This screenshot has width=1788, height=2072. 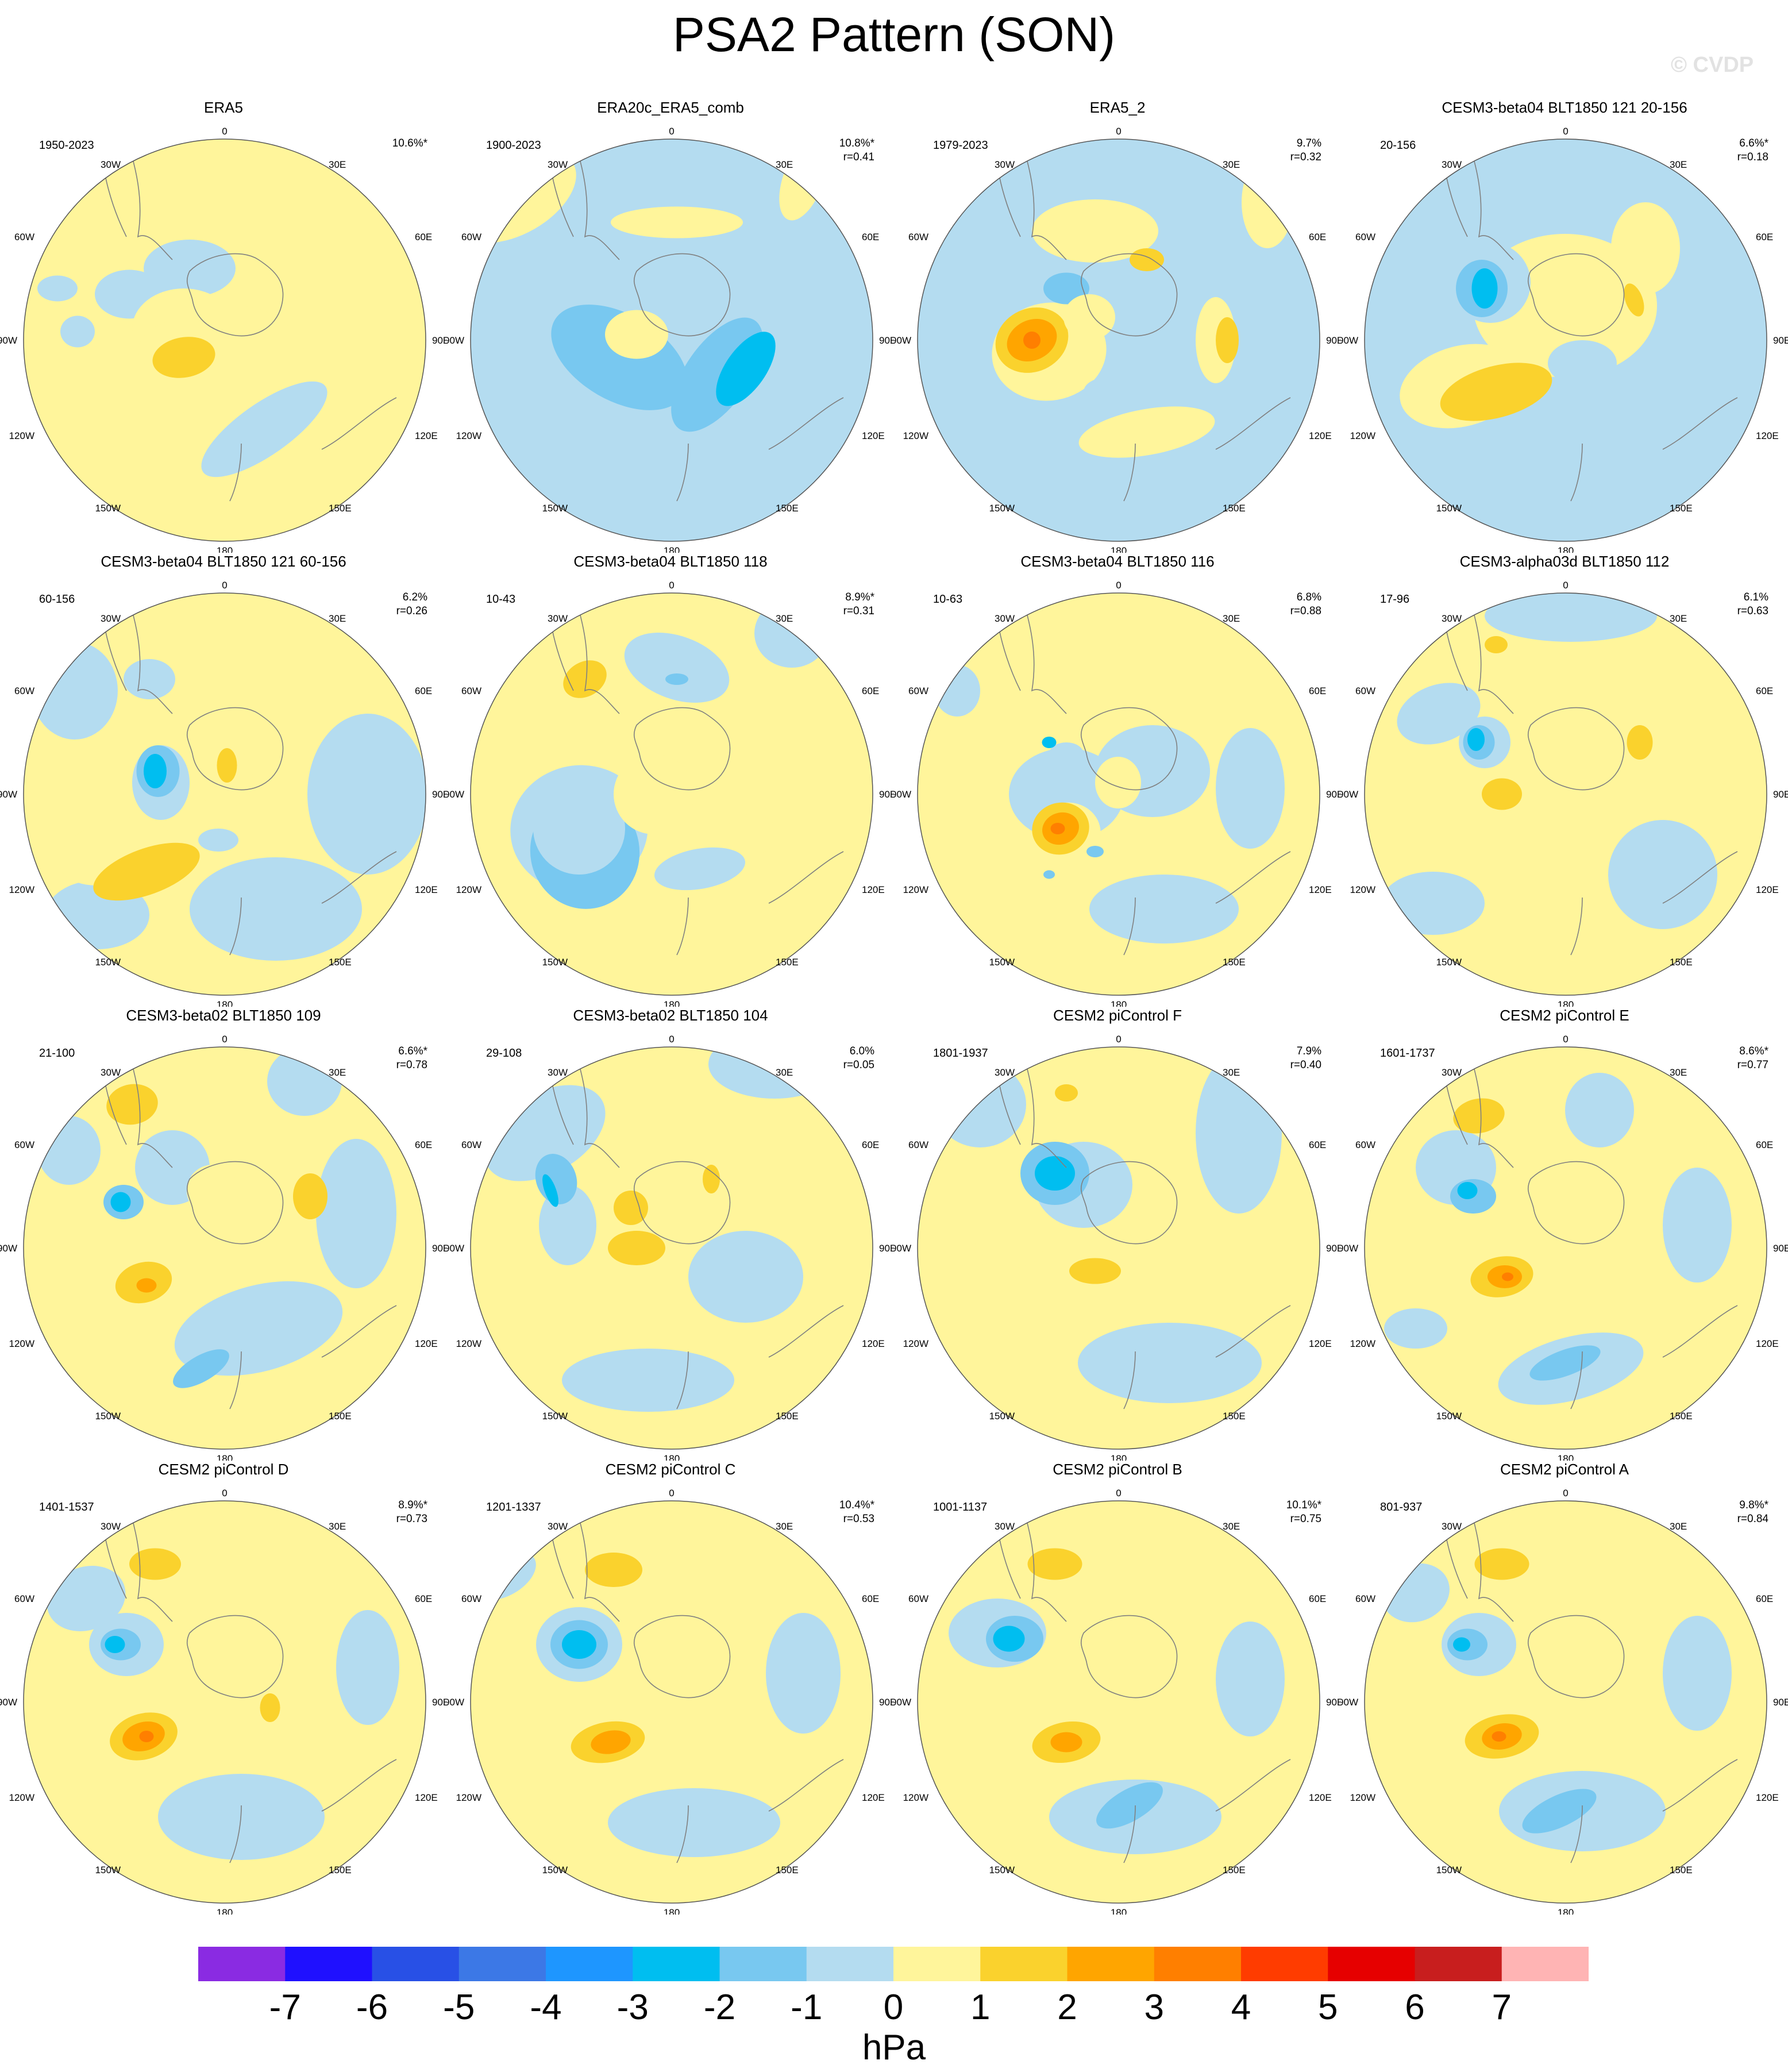 What do you see at coordinates (1753, 1505) in the screenshot?
I see `panel-variance-pct: 9.8%*` at bounding box center [1753, 1505].